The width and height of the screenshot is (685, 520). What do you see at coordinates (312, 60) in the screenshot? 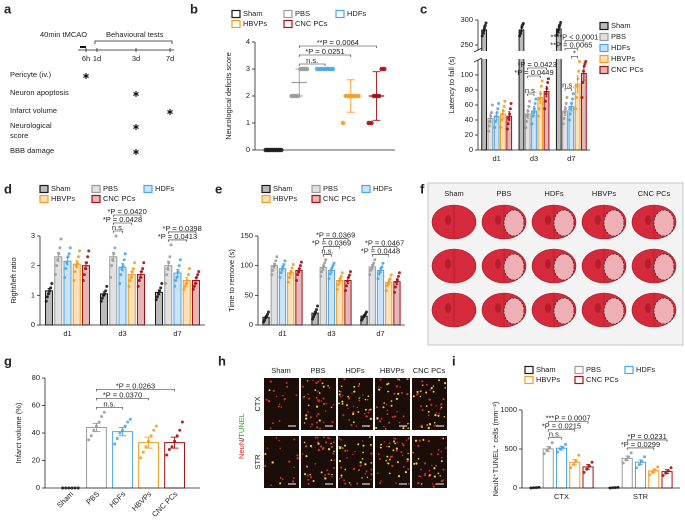
I see `significance-label: n.s.` at bounding box center [312, 60].